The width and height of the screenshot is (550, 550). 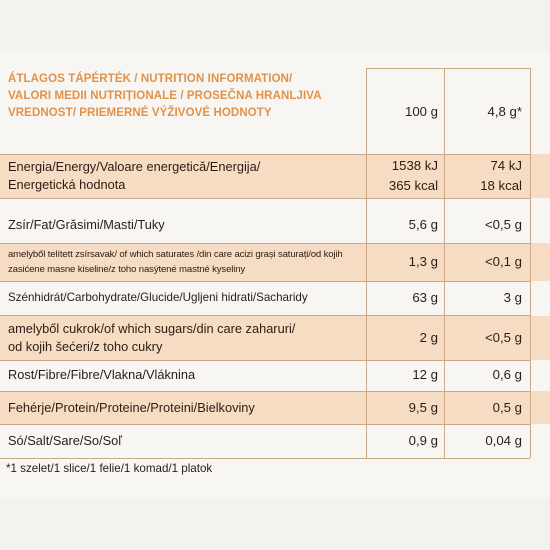 What do you see at coordinates (425, 297) in the screenshot?
I see `value: 63 g` at bounding box center [425, 297].